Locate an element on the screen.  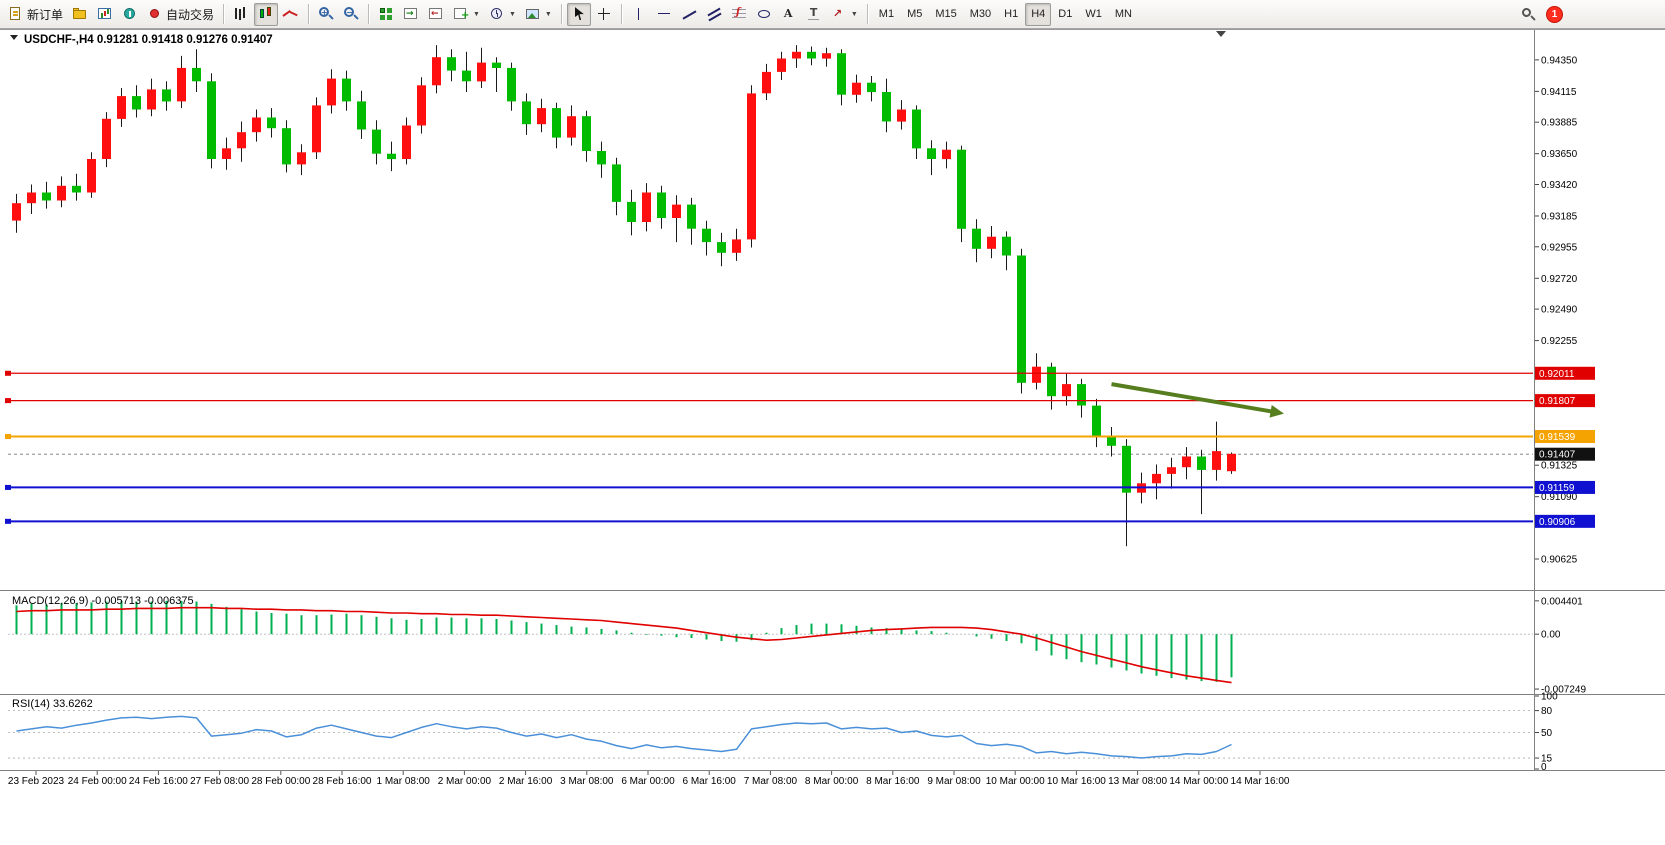
tf-m5-button: M5 is located at coordinates (914, 14).